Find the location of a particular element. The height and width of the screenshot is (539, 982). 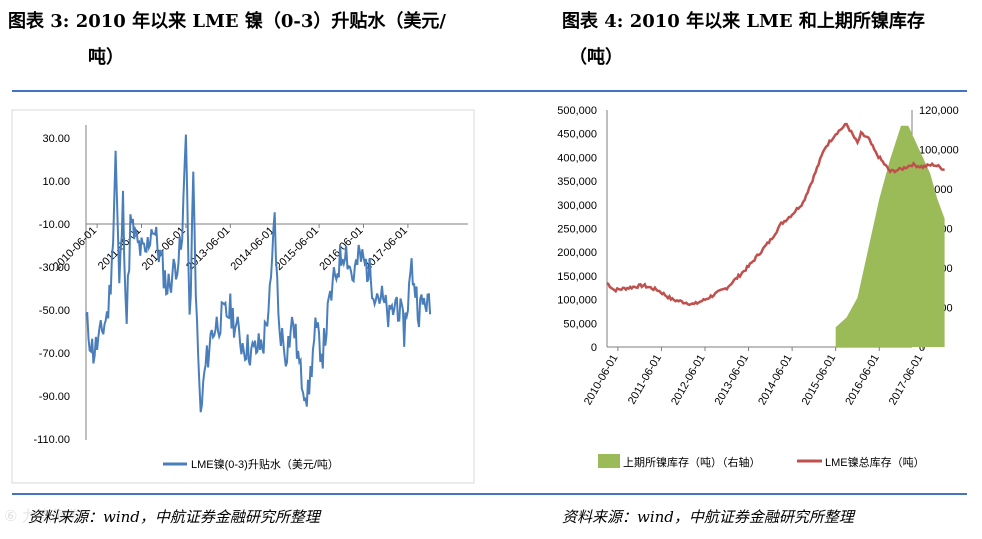

chart4-x-tick: 2010-06-01 is located at coordinates (601, 380).